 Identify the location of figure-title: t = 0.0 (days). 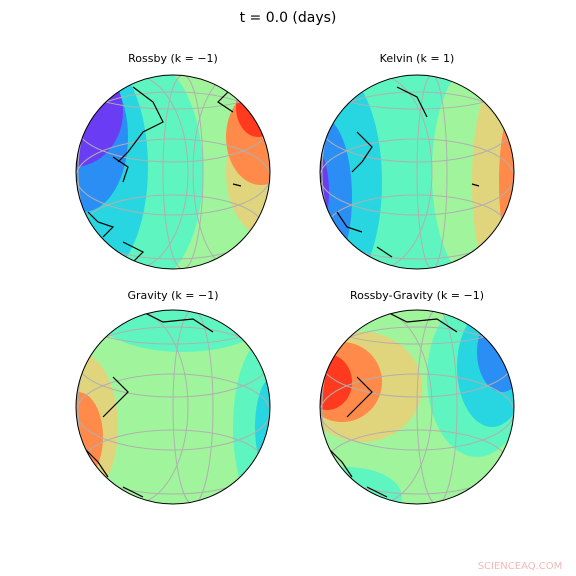
(288, 18).